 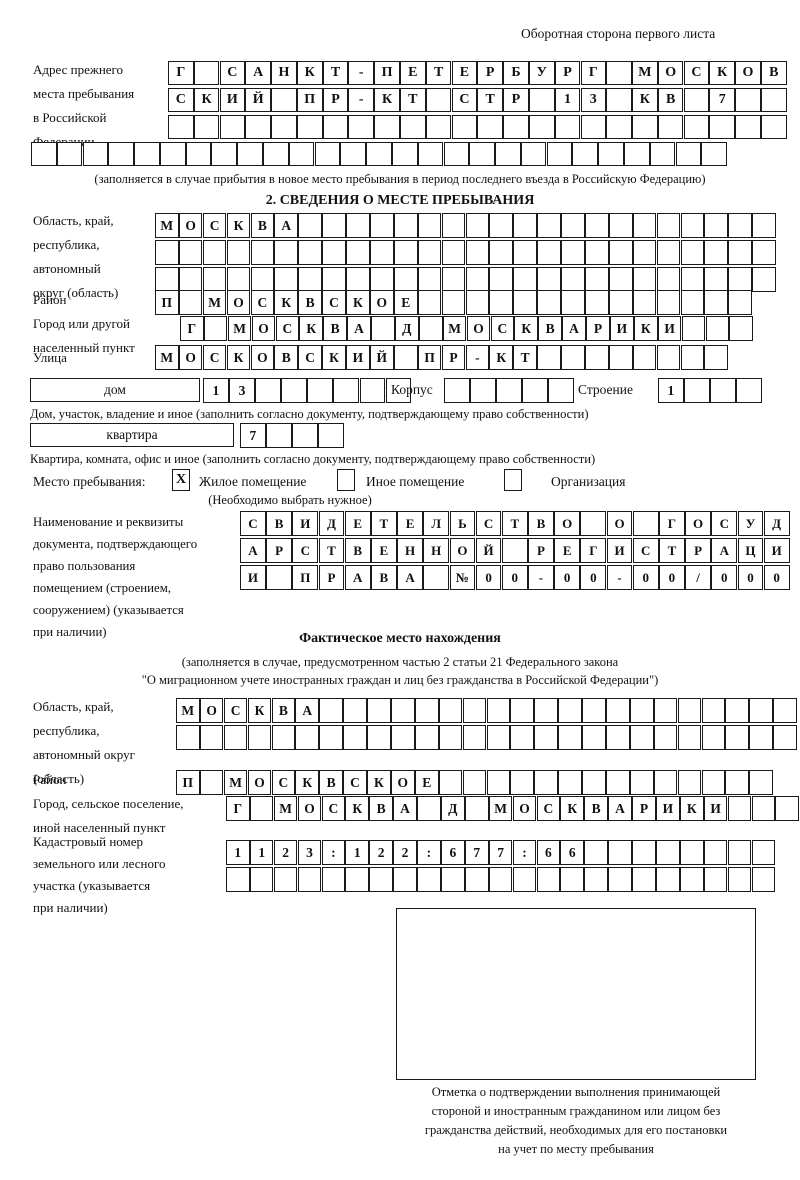 I want to click on street-row-cell-1: М, so click(x=167, y=357).